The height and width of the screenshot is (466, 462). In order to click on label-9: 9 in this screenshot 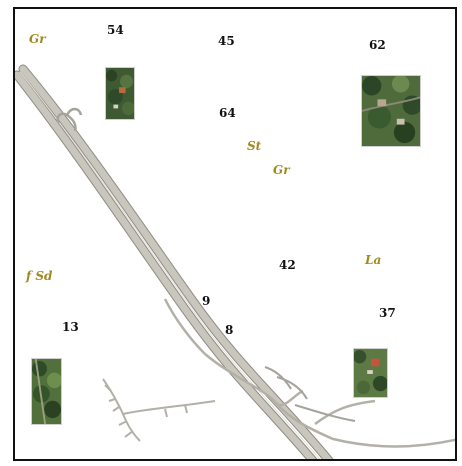, I will do `click(206, 301)`.